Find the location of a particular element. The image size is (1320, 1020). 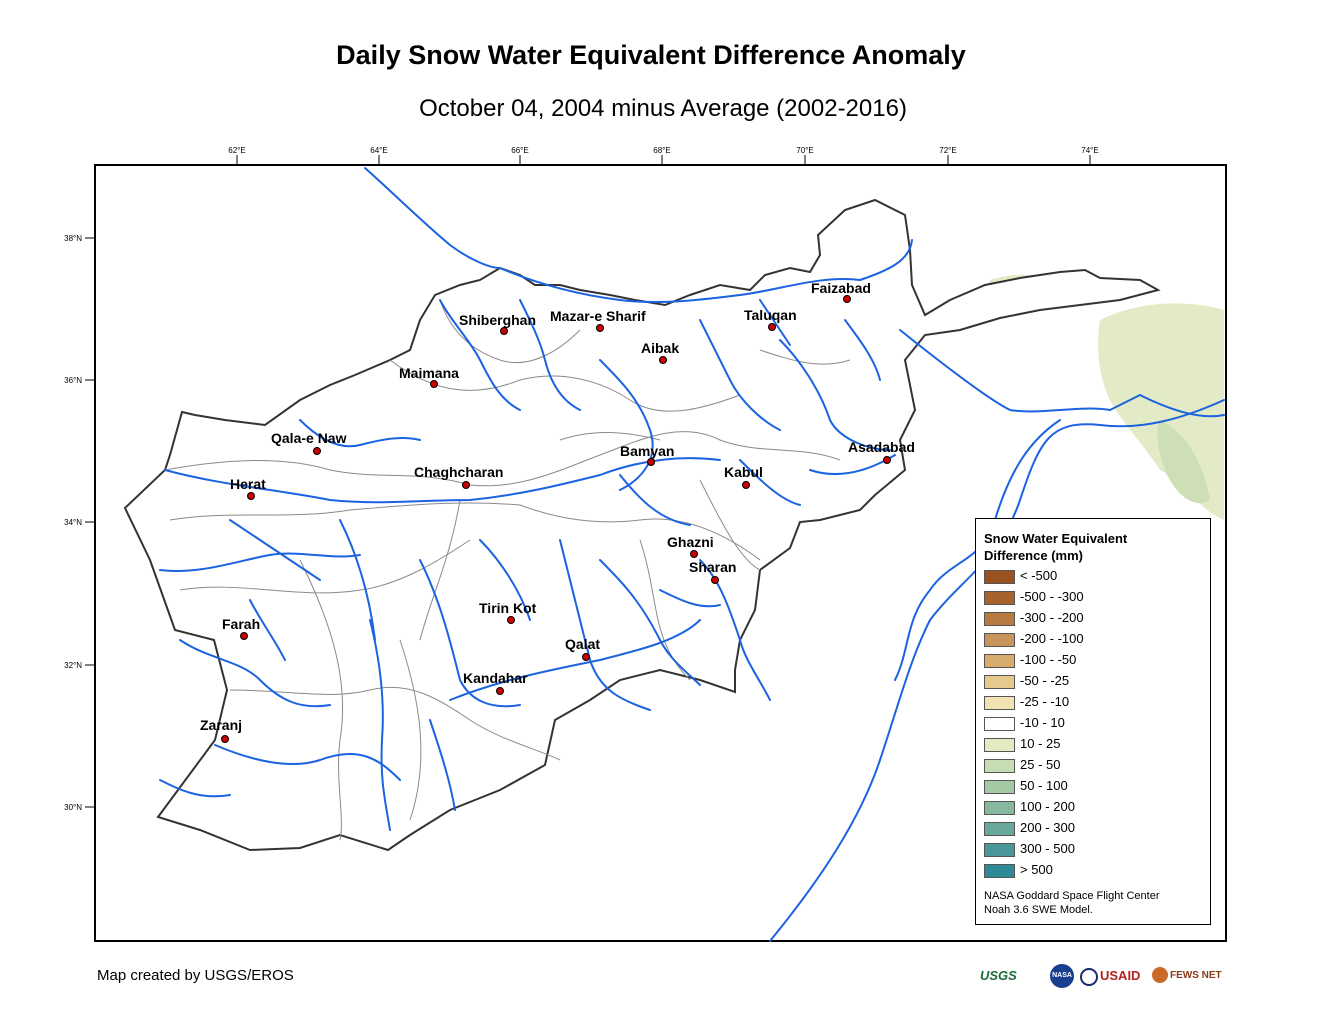

tick-66e: 66°E is located at coordinates (519, 150).